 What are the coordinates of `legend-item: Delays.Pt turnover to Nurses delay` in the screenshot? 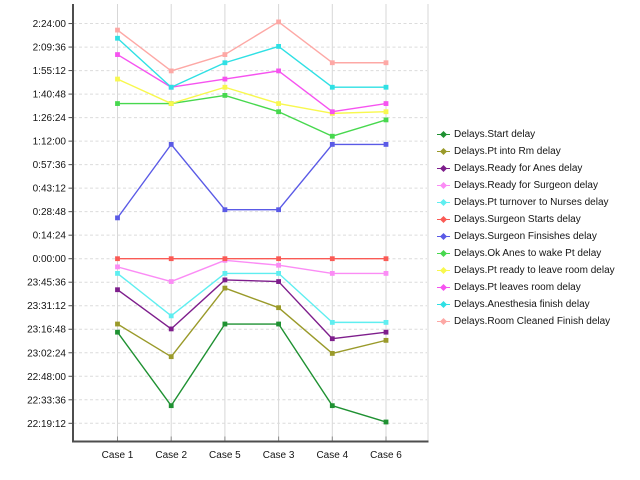 It's located at (526, 202).